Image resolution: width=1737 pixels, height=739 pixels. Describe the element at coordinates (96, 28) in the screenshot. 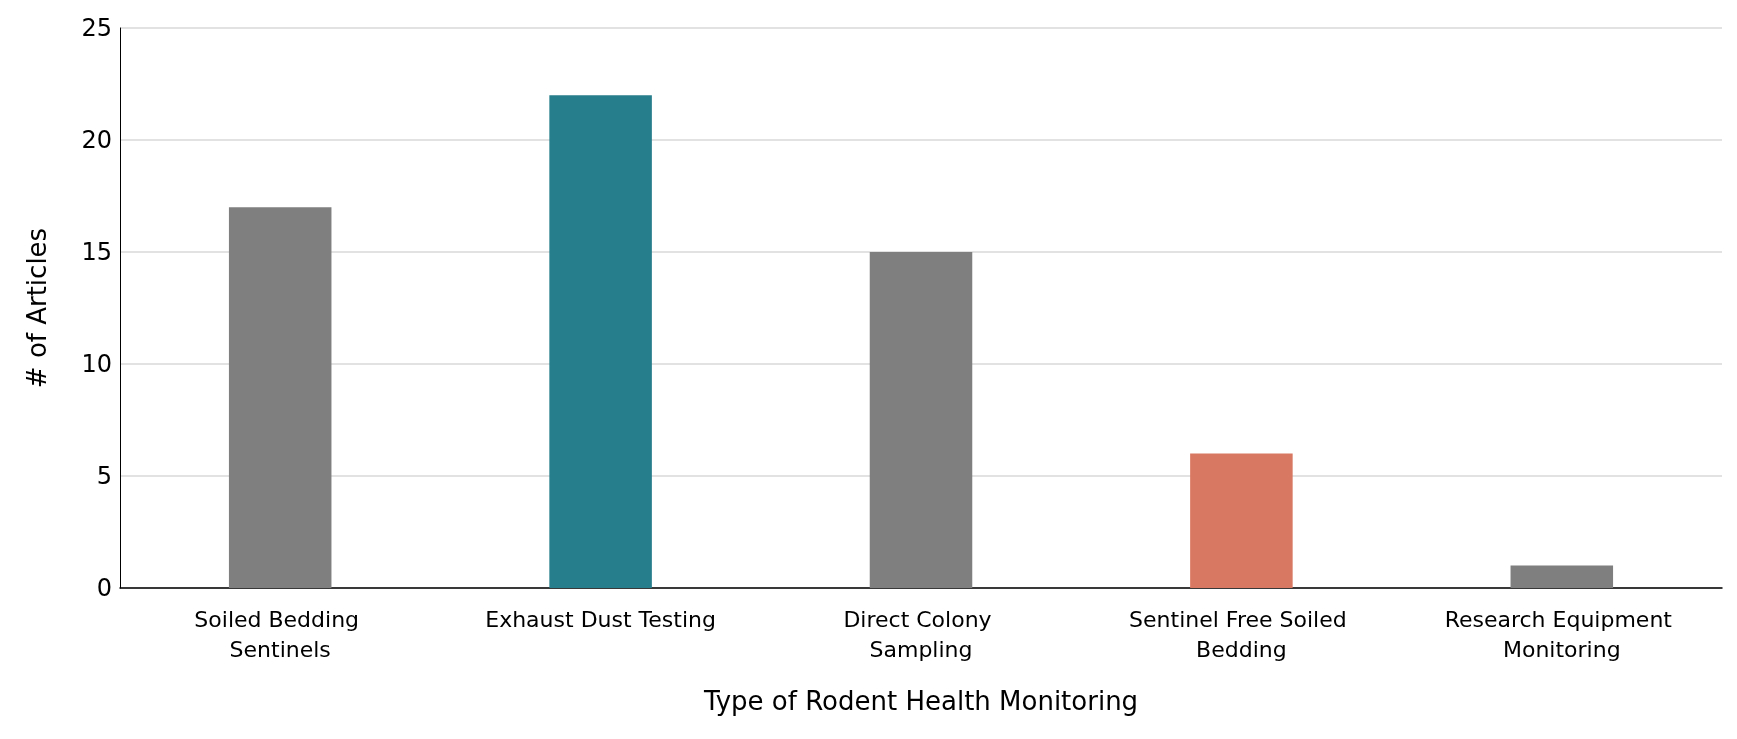

I see `y-tick-label: 25` at that location.